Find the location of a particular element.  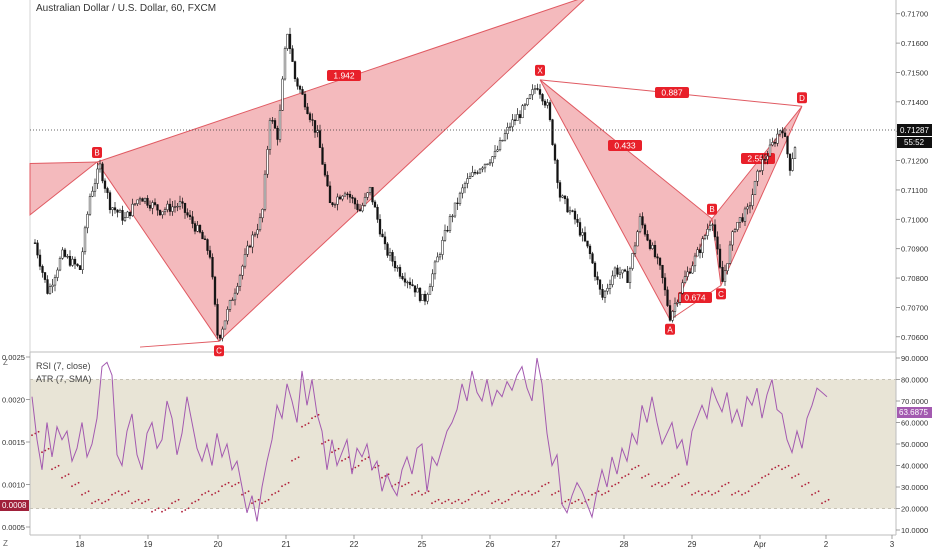

pattern-point-right_a: A is located at coordinates (670, 329).